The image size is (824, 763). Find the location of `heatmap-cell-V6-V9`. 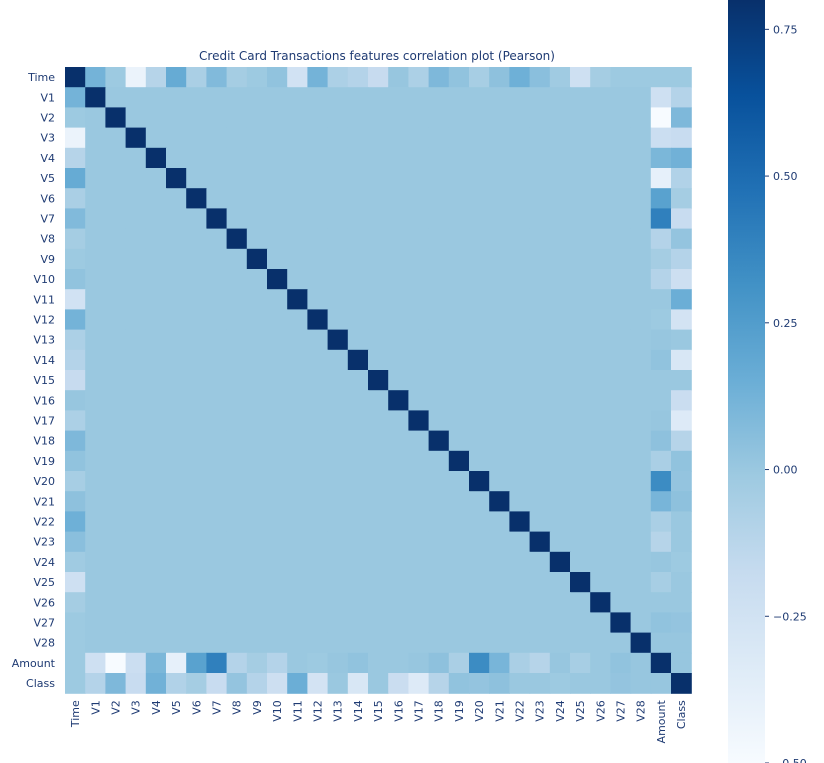

heatmap-cell-V6-V9 is located at coordinates (257, 198).